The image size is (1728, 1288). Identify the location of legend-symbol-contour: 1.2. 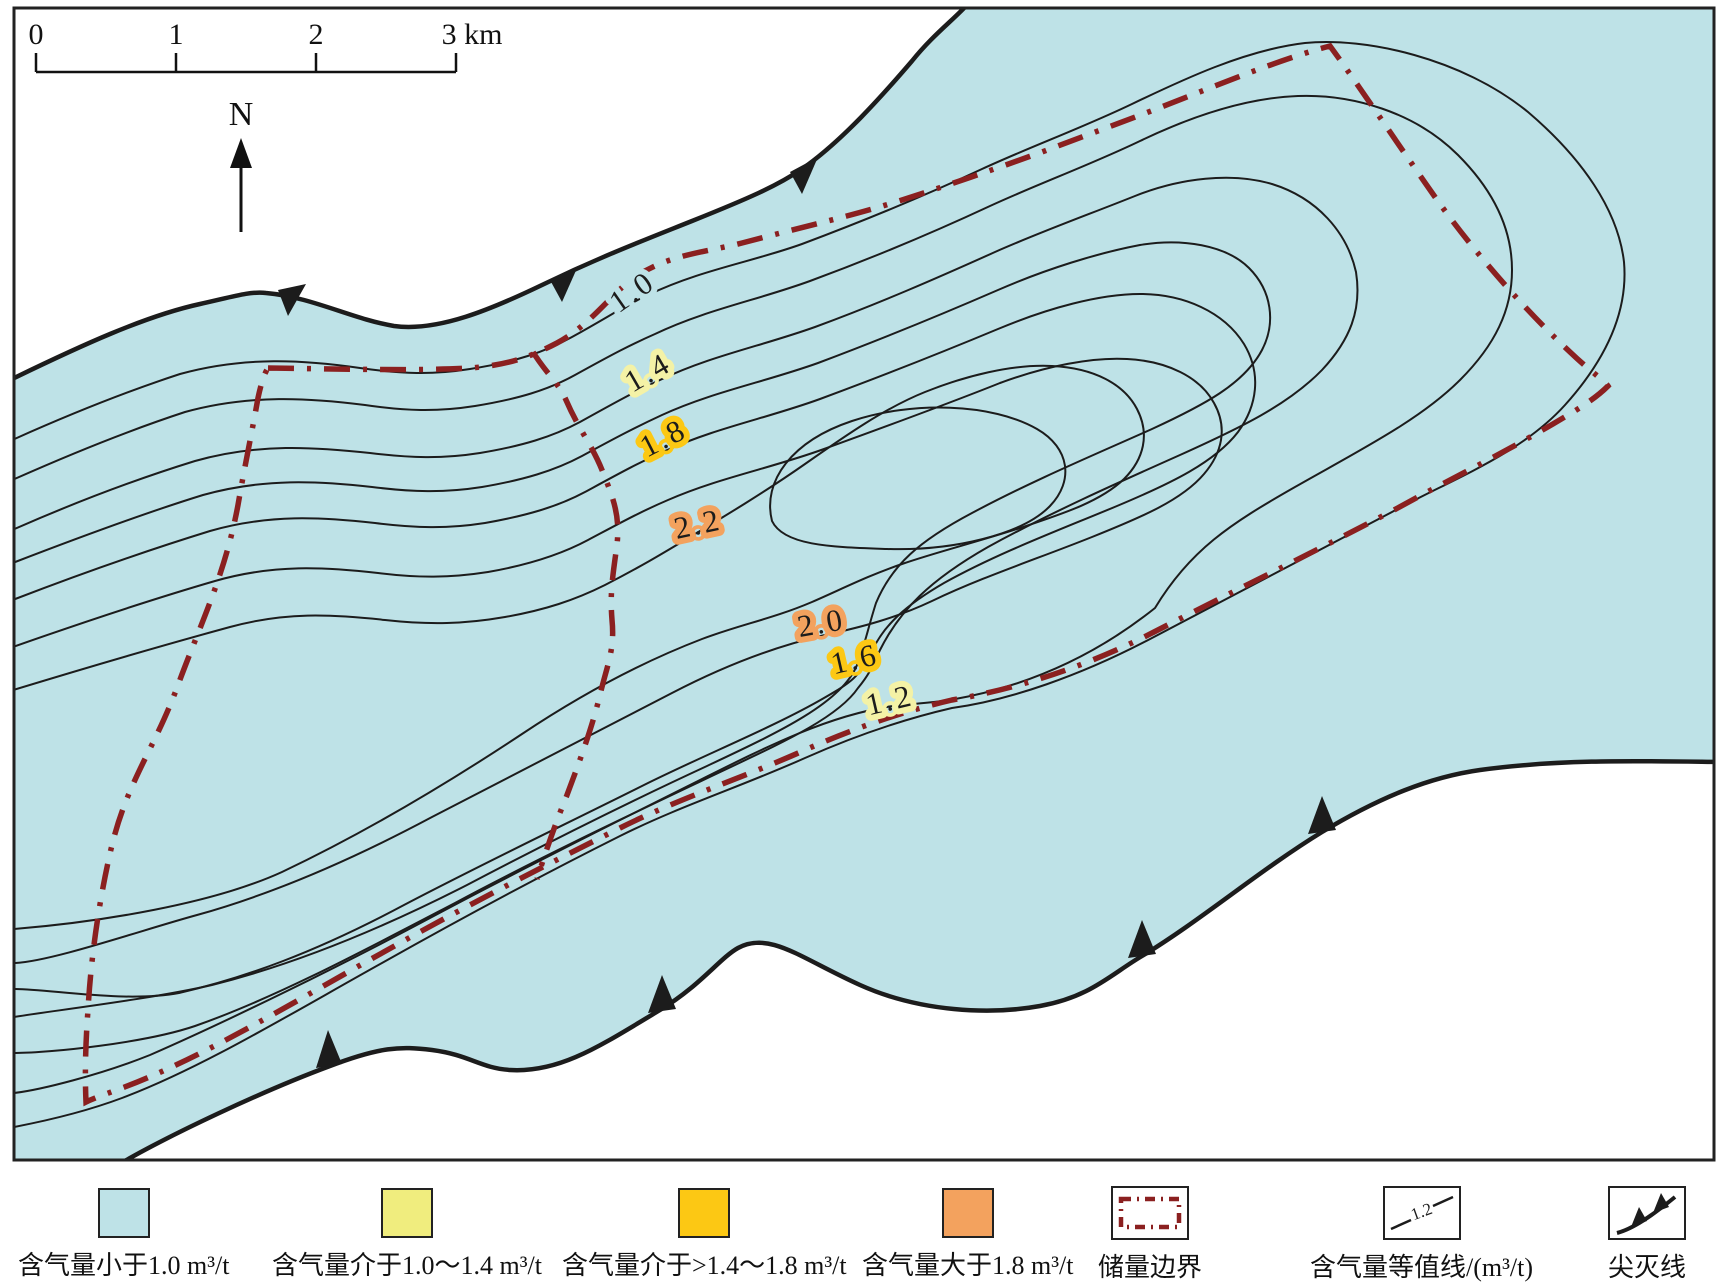
(1421, 1213).